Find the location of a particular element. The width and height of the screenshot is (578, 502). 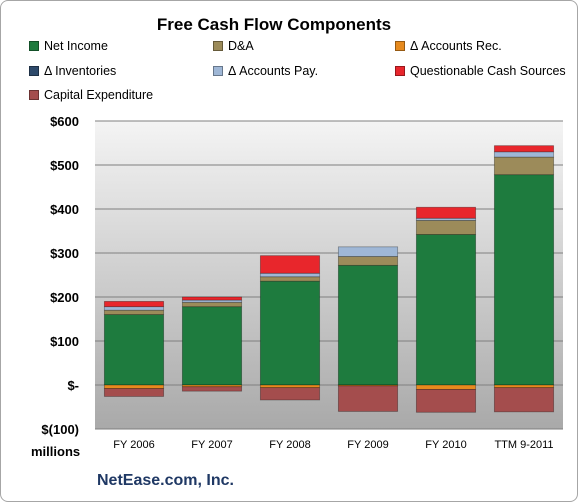

legend-item-questionable: Questionable Cash Sources is located at coordinates (480, 71).